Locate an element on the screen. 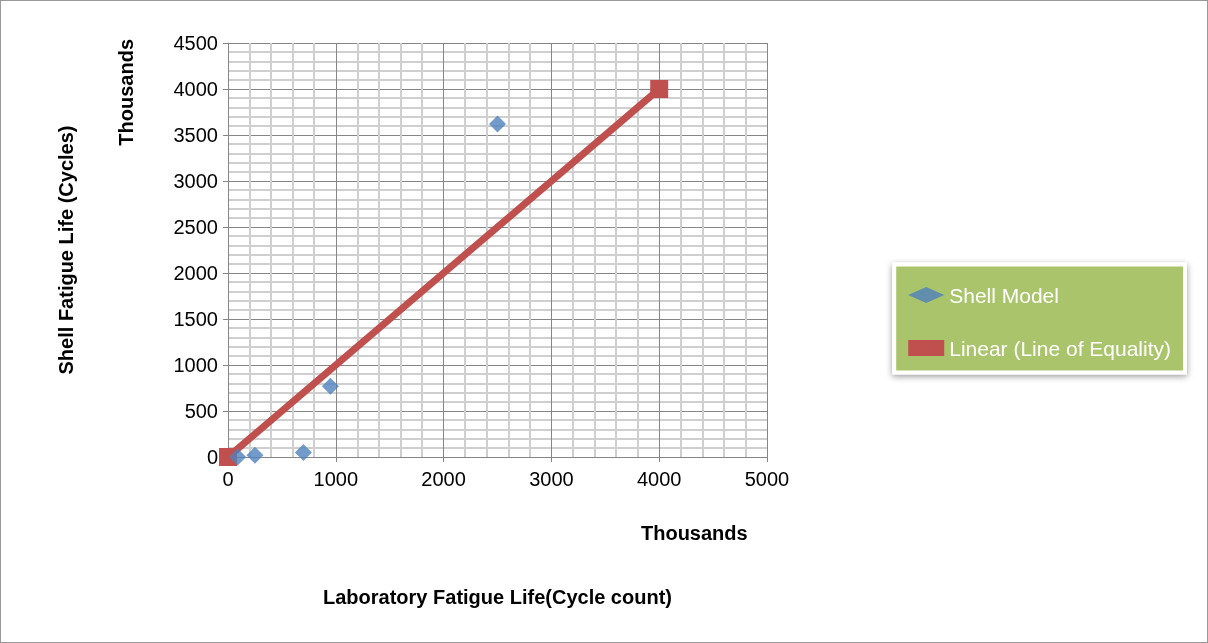  y-tick-label: 0 is located at coordinates (212, 457).